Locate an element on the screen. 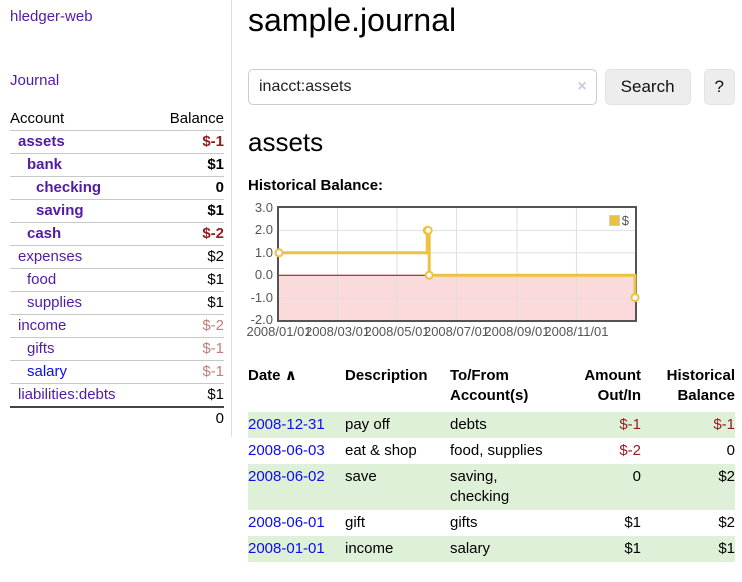 This screenshot has width=742, height=582. register-row: 2008-06-03 eat & shop food, supplies $-2 0 is located at coordinates (491, 451).